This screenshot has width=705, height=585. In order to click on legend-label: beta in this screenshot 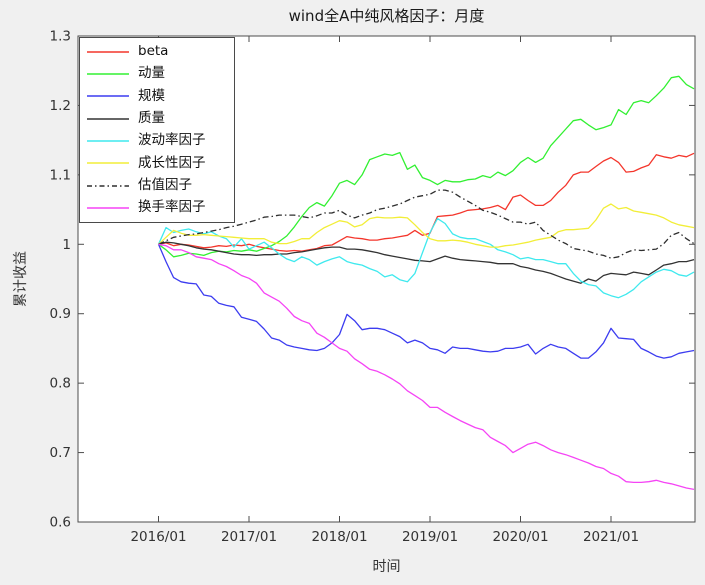, I will do `click(153, 51)`.